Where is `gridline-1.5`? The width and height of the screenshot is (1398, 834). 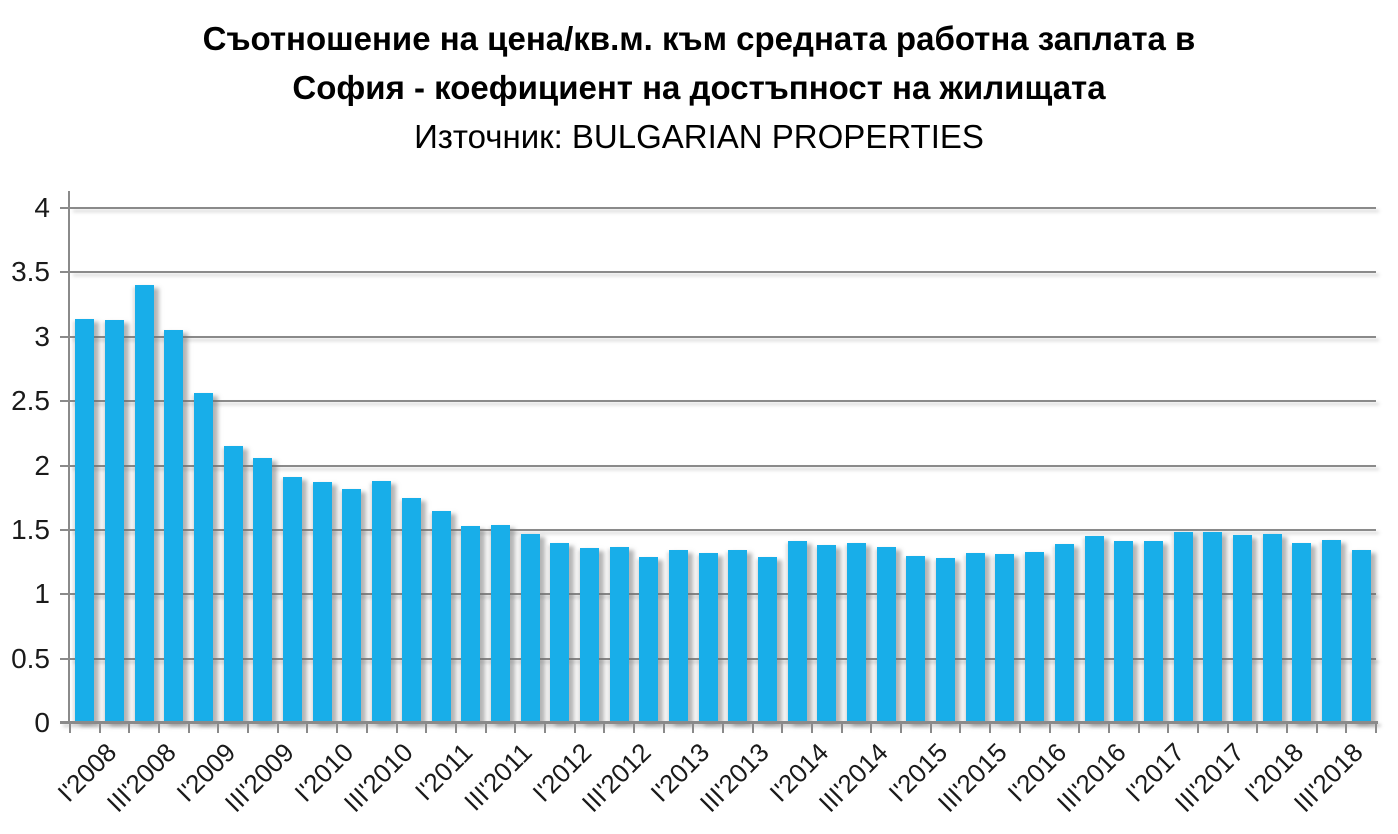
gridline-1.5 is located at coordinates (723, 529).